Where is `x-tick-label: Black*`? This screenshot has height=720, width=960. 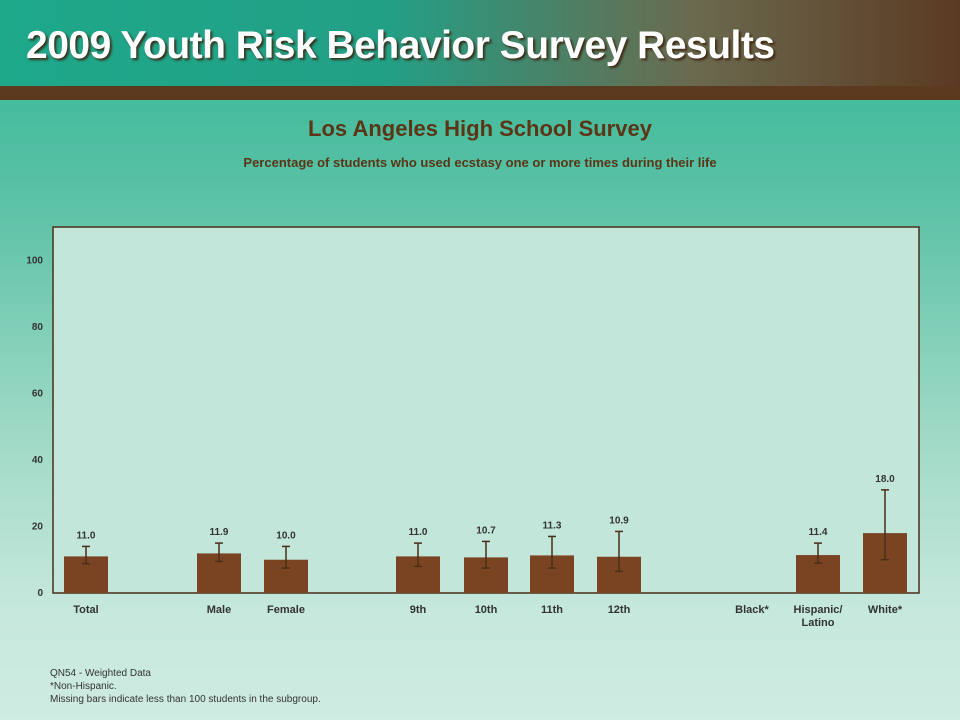 x-tick-label: Black* is located at coordinates (752, 610).